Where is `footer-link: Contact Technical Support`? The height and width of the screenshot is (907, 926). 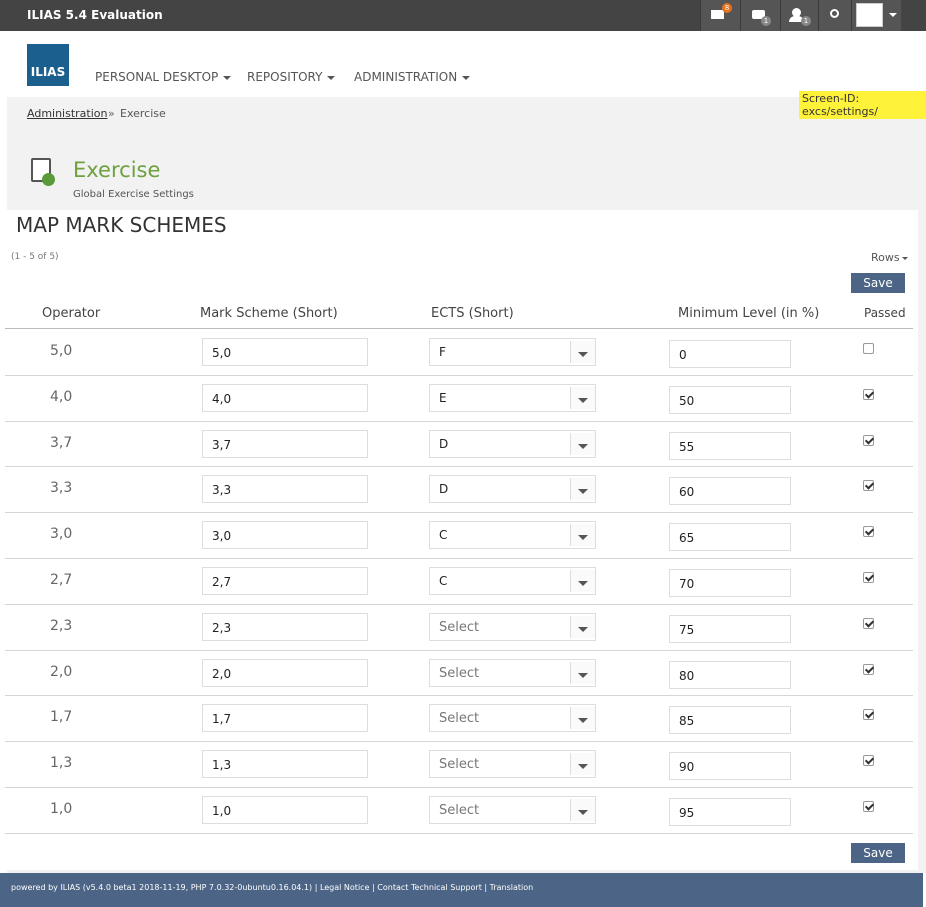
footer-link: Contact Technical Support is located at coordinates (429, 887).